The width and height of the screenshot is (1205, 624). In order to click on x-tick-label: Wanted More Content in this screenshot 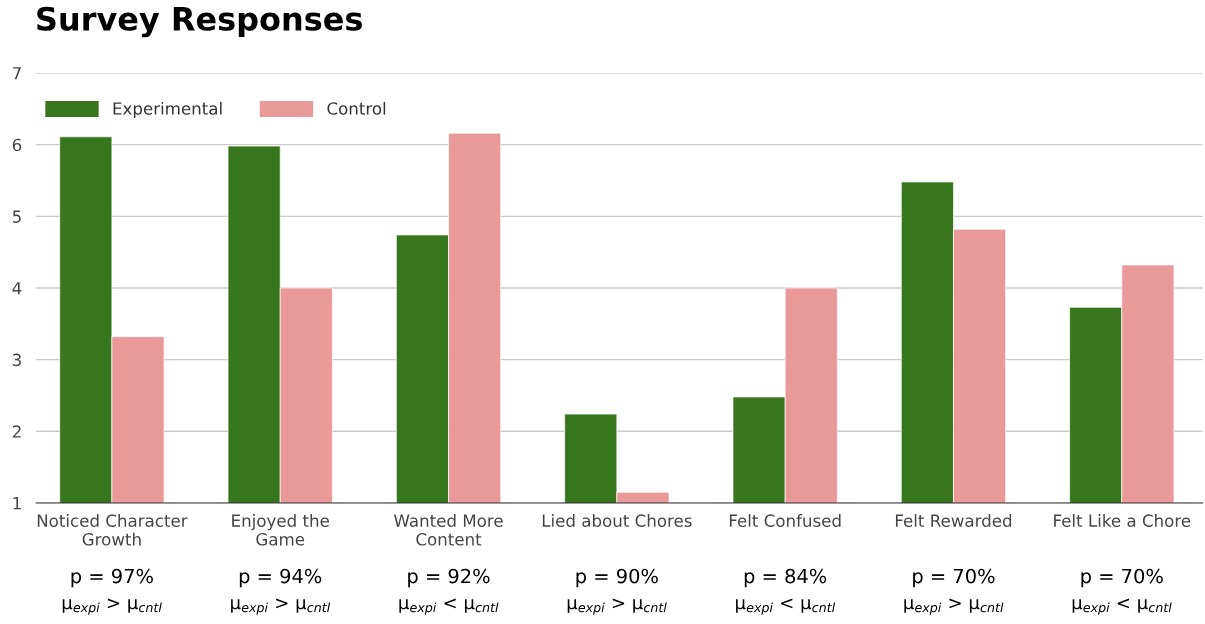, I will do `click(448, 530)`.